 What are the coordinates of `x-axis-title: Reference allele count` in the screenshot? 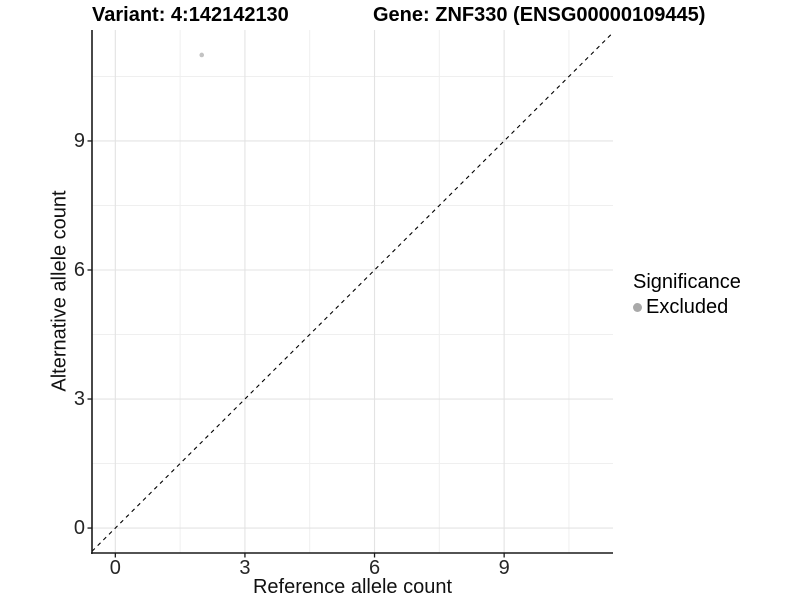 It's located at (352, 587).